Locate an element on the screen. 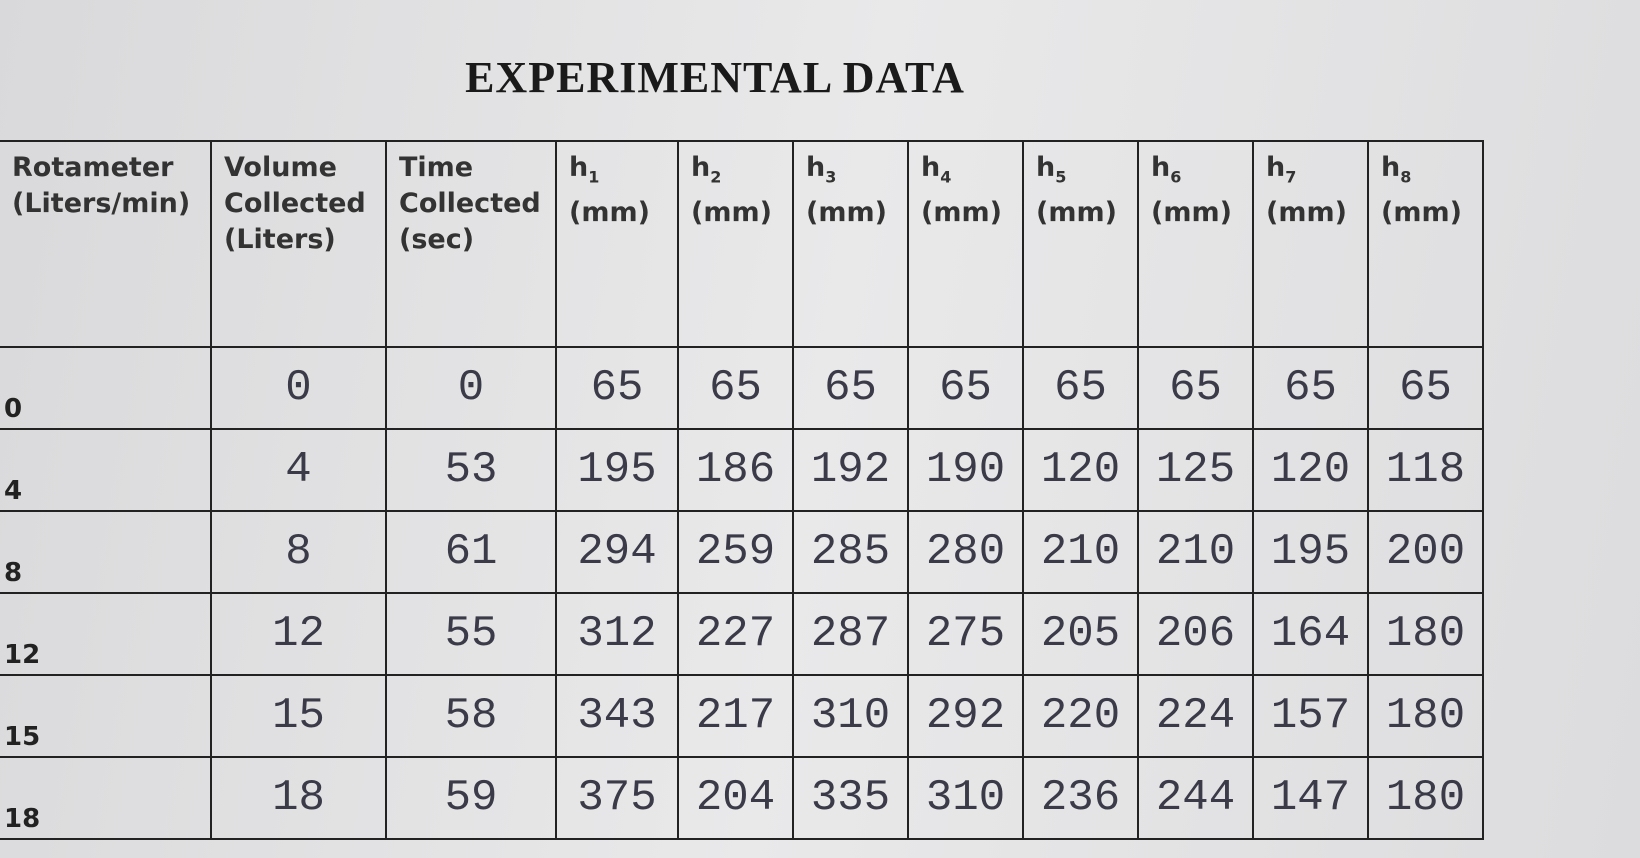  subscript: 3 is located at coordinates (831, 177).